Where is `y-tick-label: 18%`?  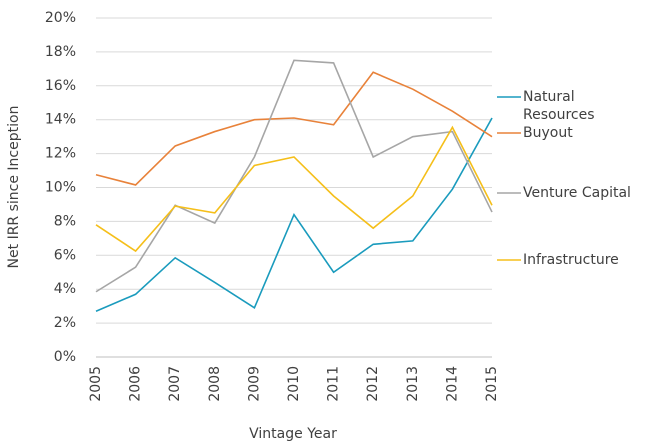 y-tick-label: 18% is located at coordinates (60, 52).